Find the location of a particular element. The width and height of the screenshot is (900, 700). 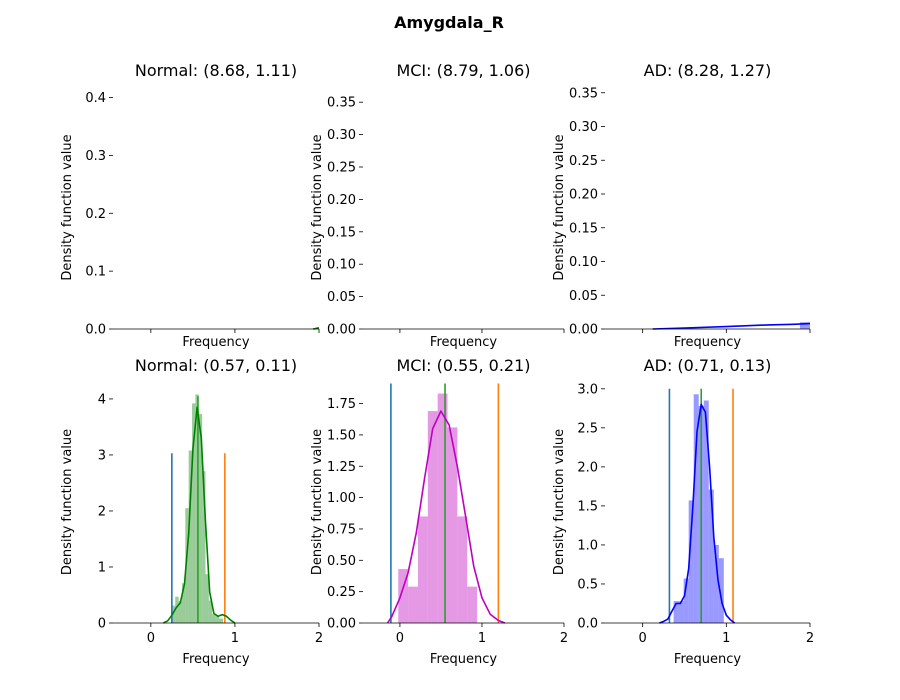

y-tick-label: 1 is located at coordinates (102, 567).